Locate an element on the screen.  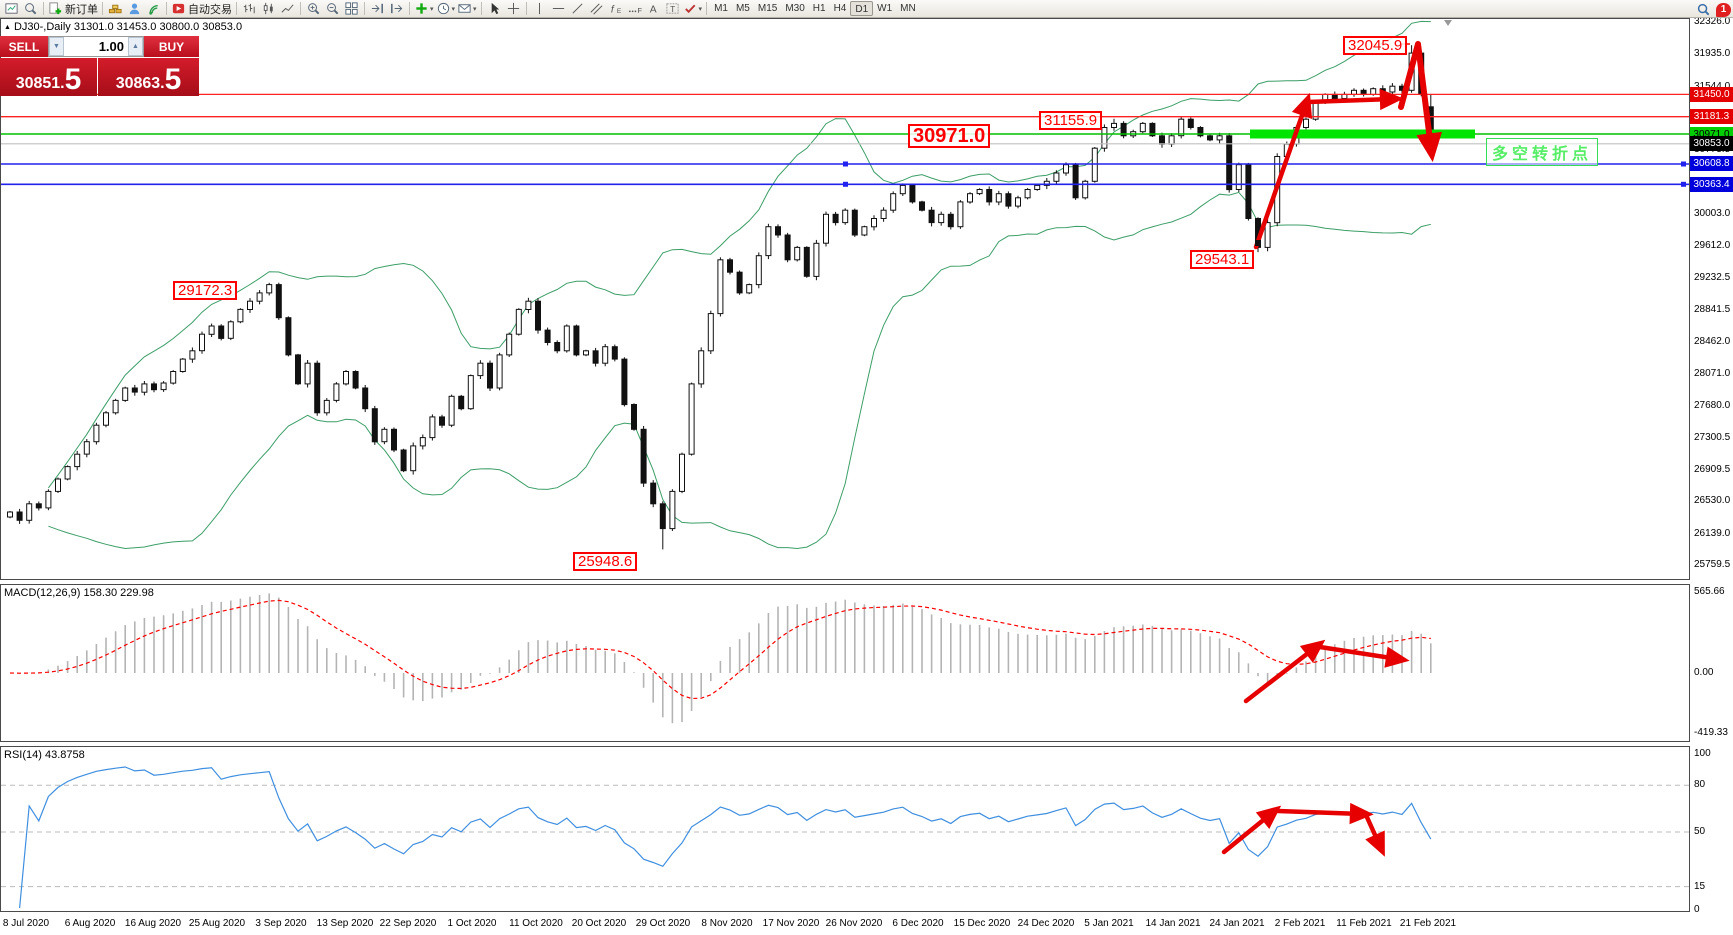
charts-window-button is located at coordinates (11, 8).